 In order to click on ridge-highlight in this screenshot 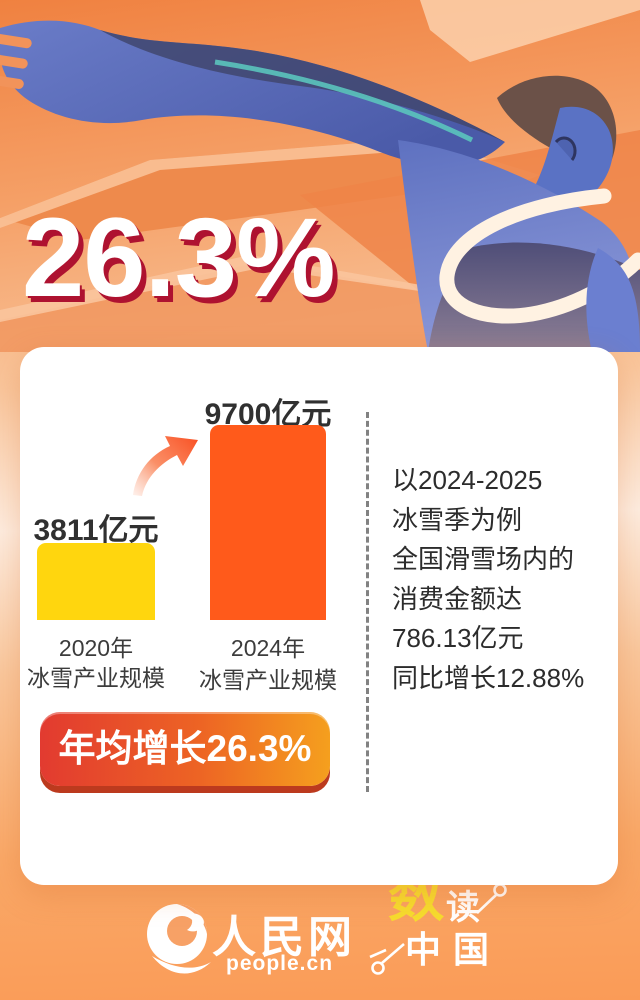, I will do `click(270, 183)`.